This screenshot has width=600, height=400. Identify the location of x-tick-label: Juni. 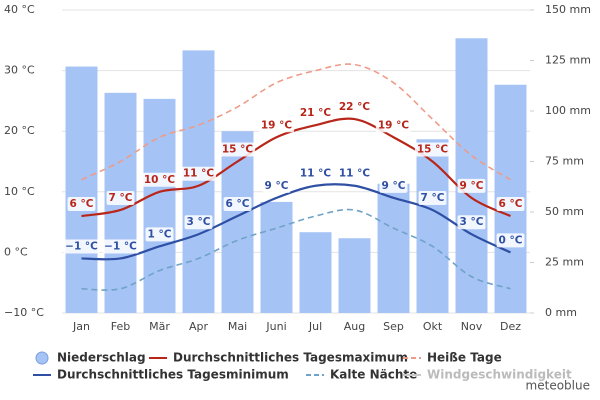
(275, 326).